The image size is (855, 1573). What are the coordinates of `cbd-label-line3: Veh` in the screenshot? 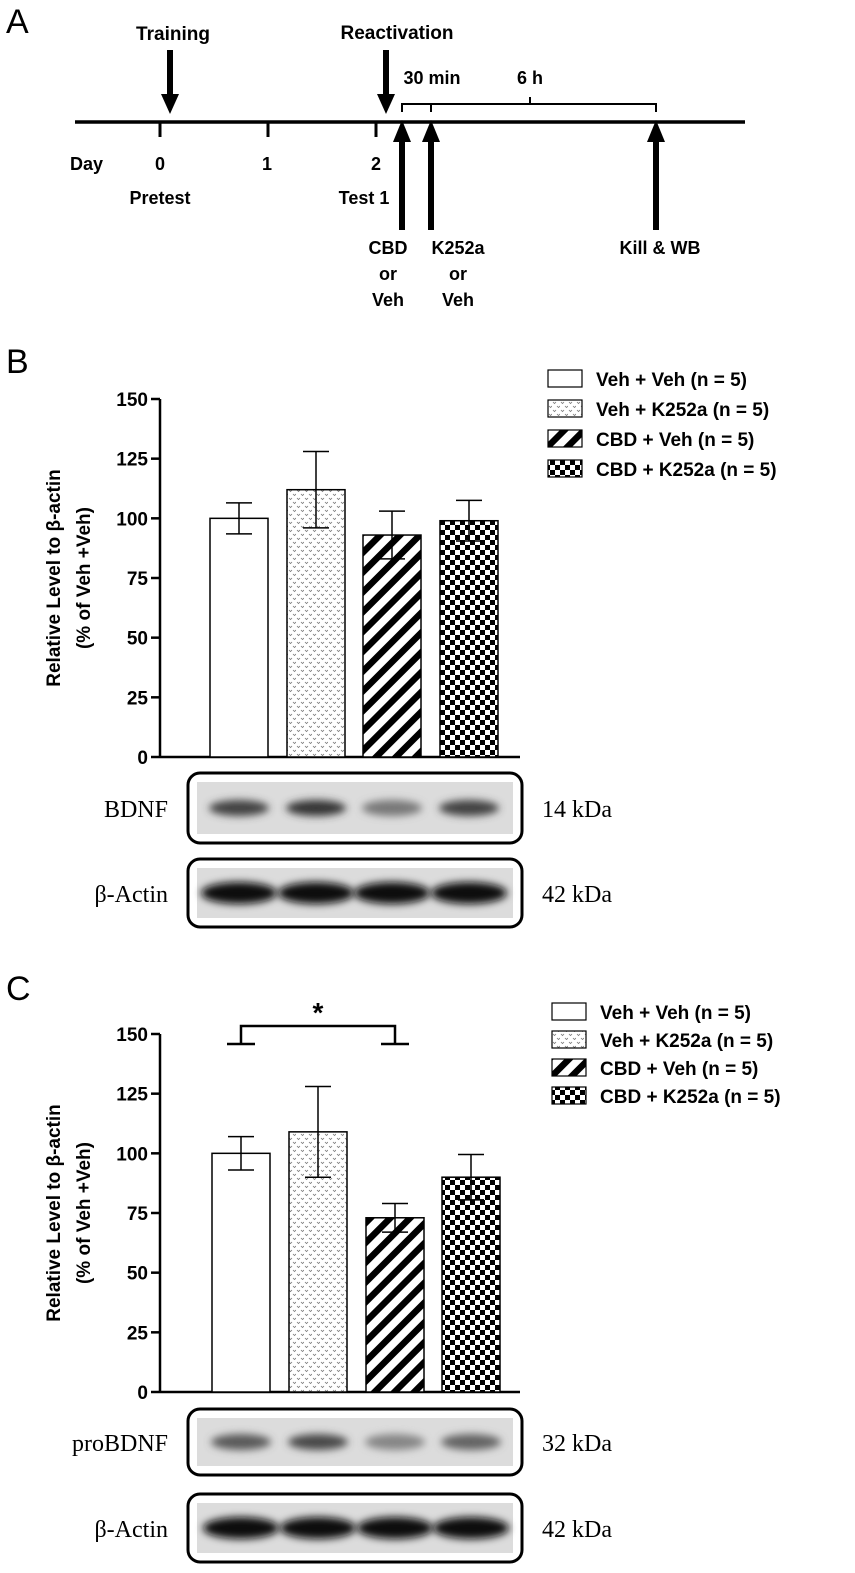 It's located at (388, 300).